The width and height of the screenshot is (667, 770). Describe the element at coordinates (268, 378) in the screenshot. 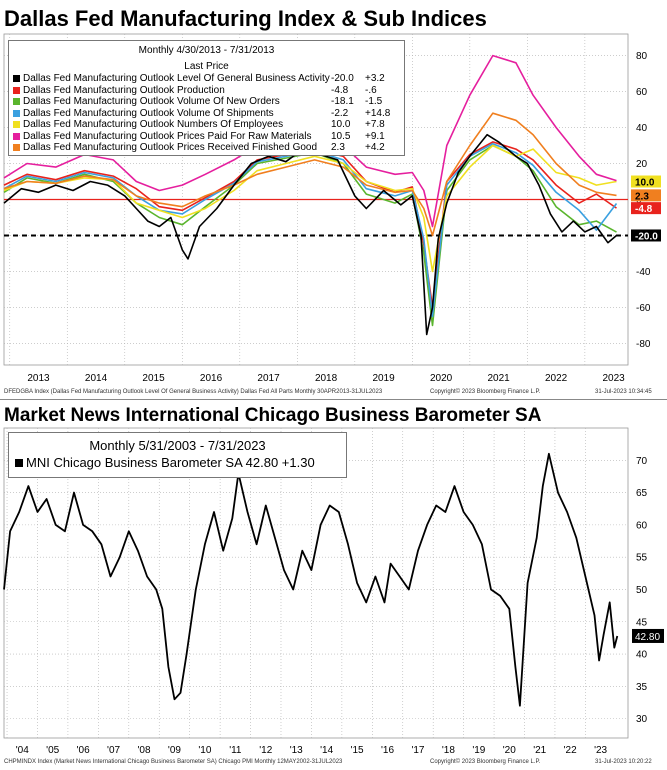

I see `x-tick-label: 2017` at that location.